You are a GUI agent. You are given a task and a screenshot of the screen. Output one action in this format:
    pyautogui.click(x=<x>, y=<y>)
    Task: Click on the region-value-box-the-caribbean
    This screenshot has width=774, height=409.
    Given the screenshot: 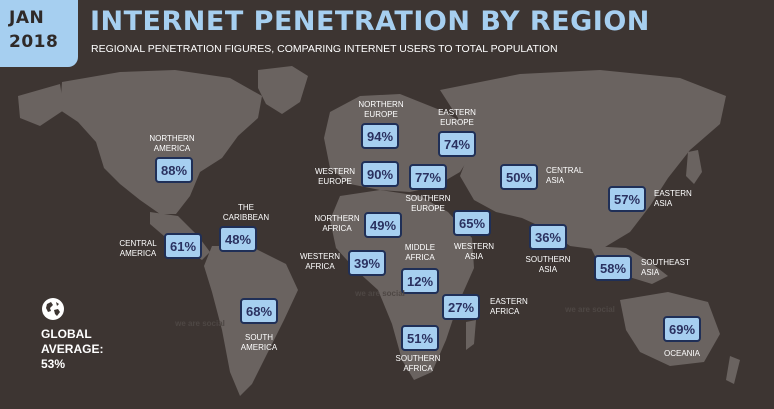 What is the action you would take?
    pyautogui.click(x=238, y=239)
    